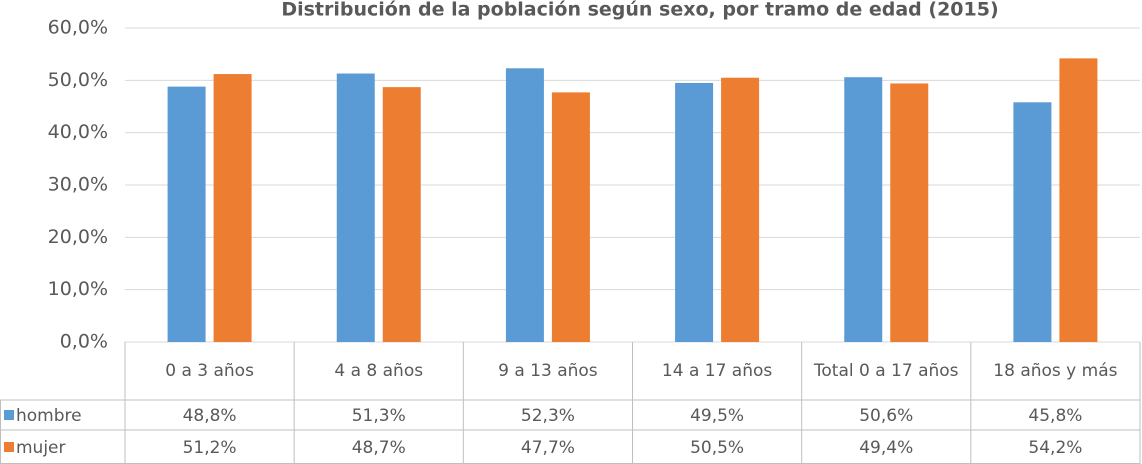 The image size is (1142, 464). I want to click on x-tick-label: 0 a 3 años, so click(209, 371).